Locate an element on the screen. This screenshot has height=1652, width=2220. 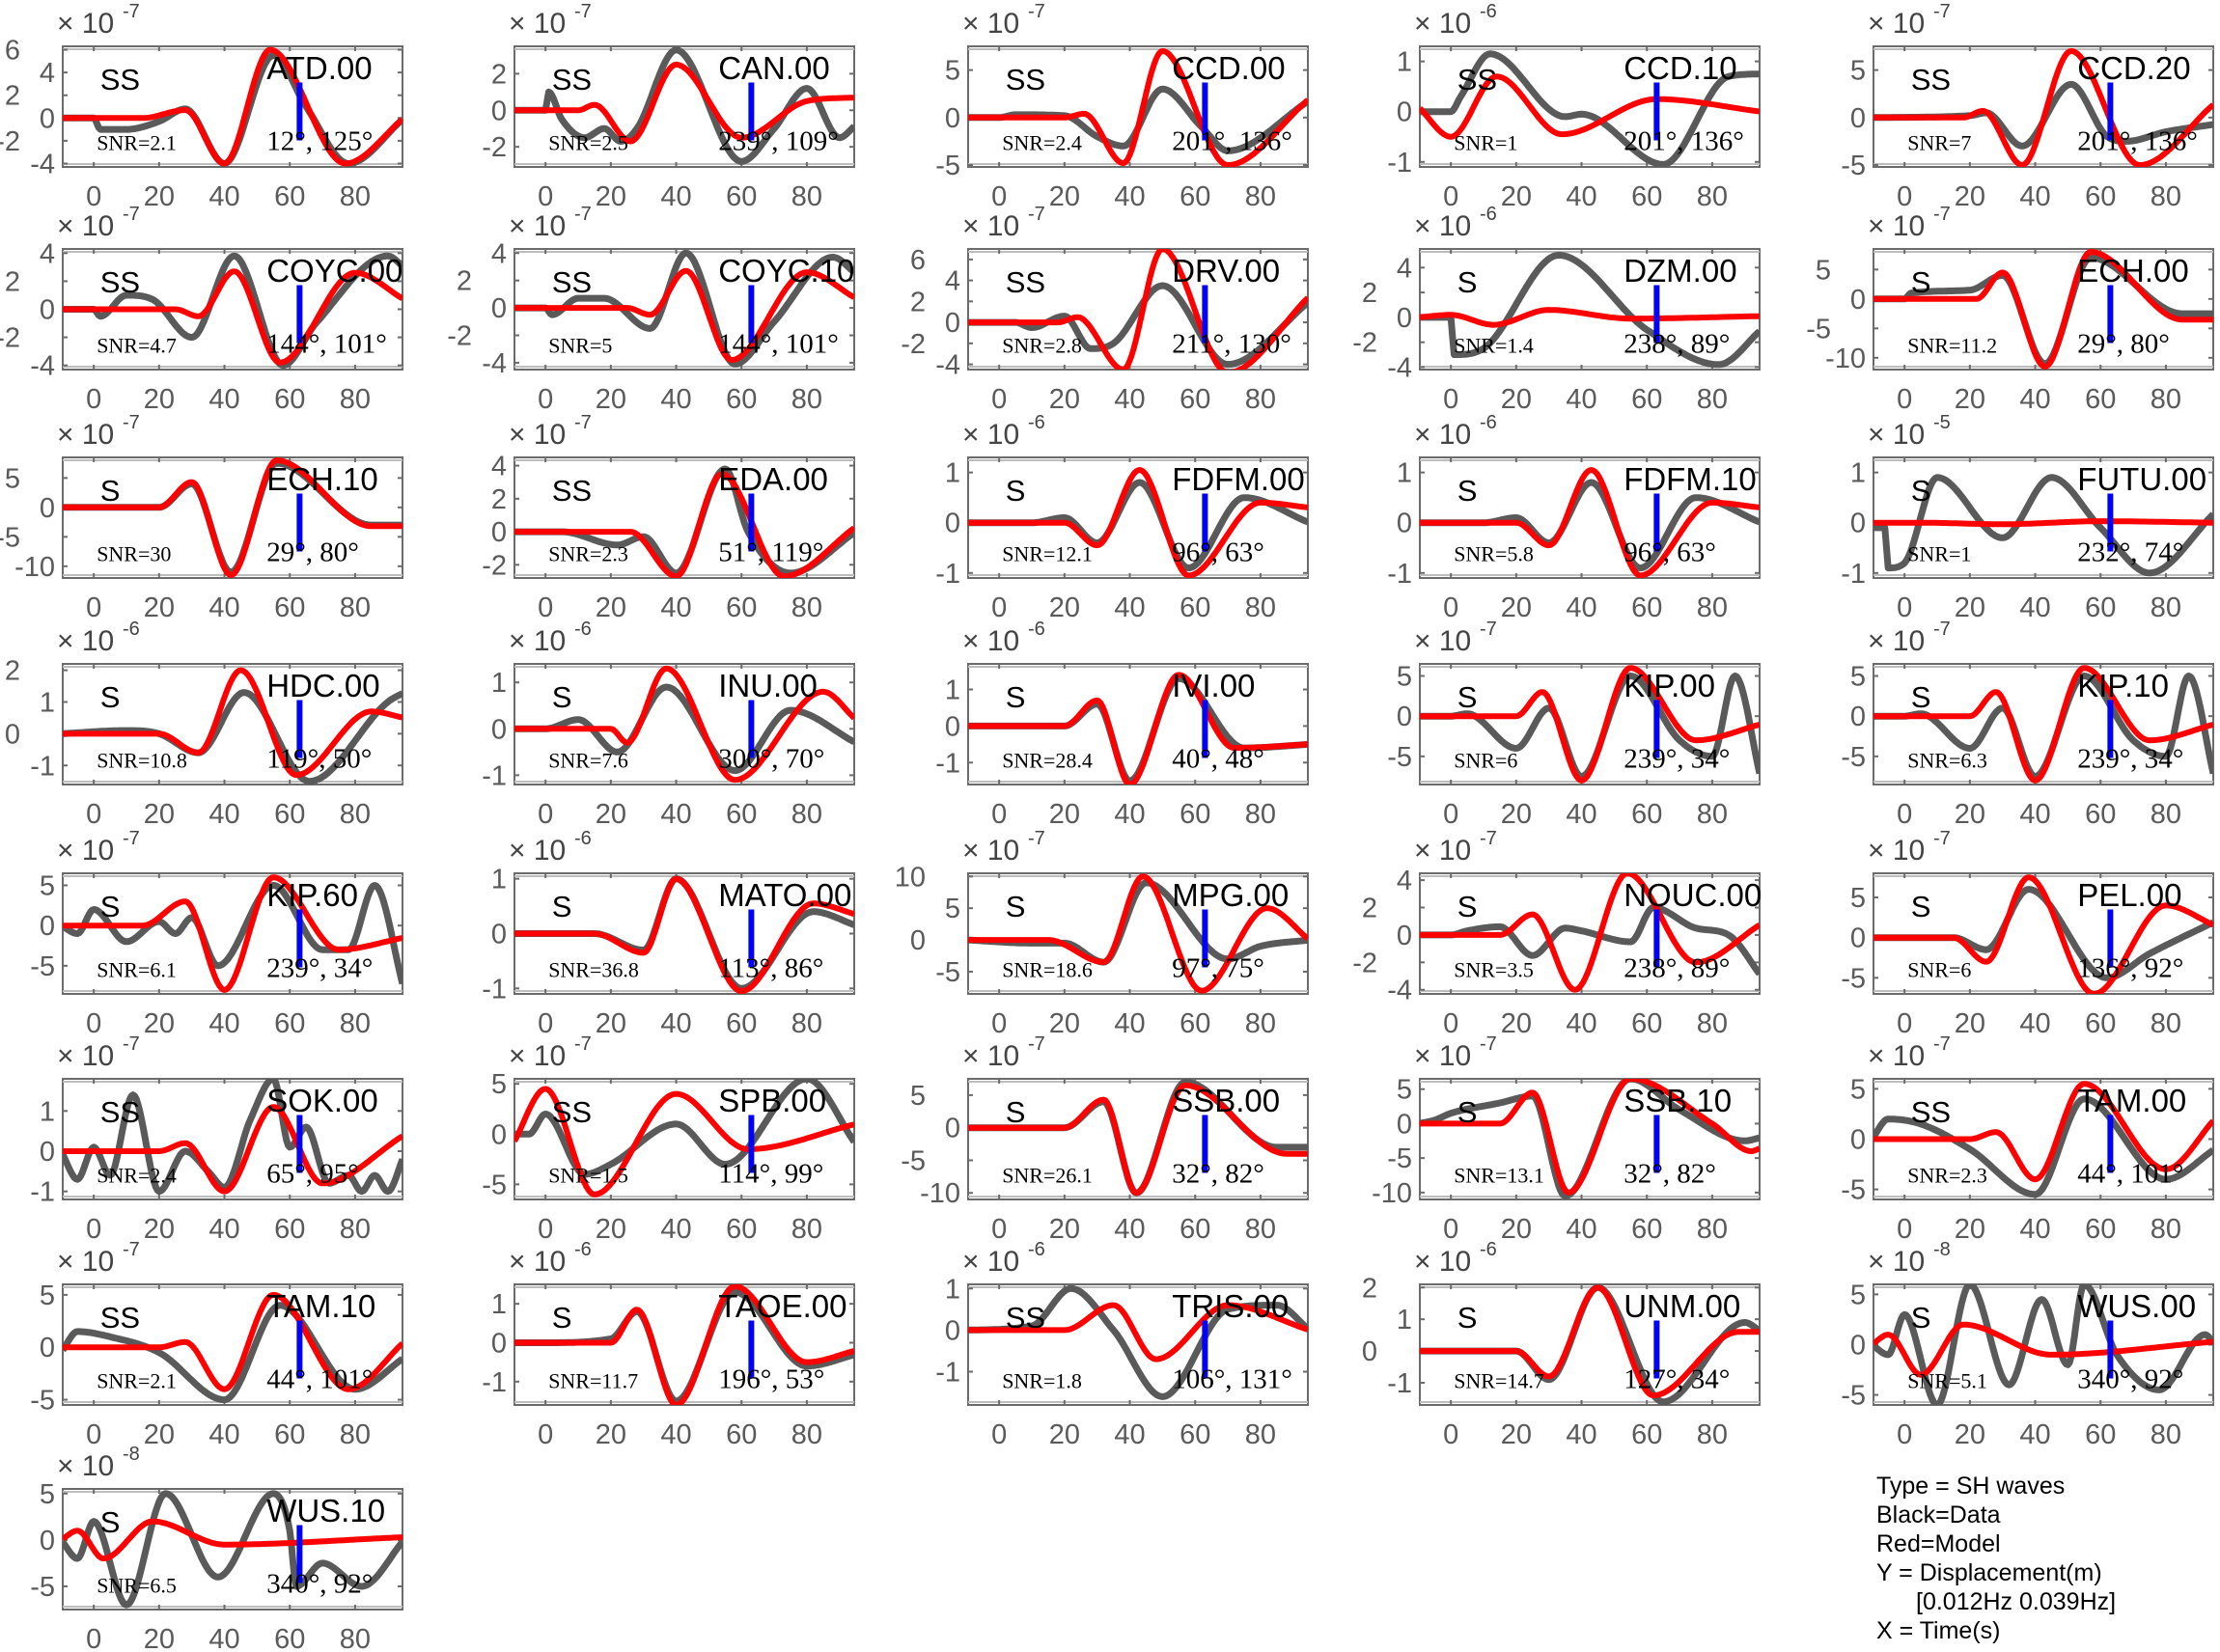
station-label: CCD.10 is located at coordinates (1679, 68).